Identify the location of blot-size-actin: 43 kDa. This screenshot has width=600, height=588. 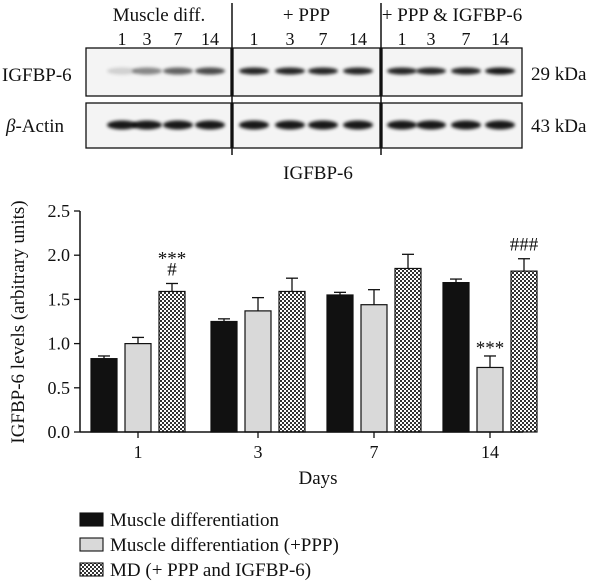
(559, 126).